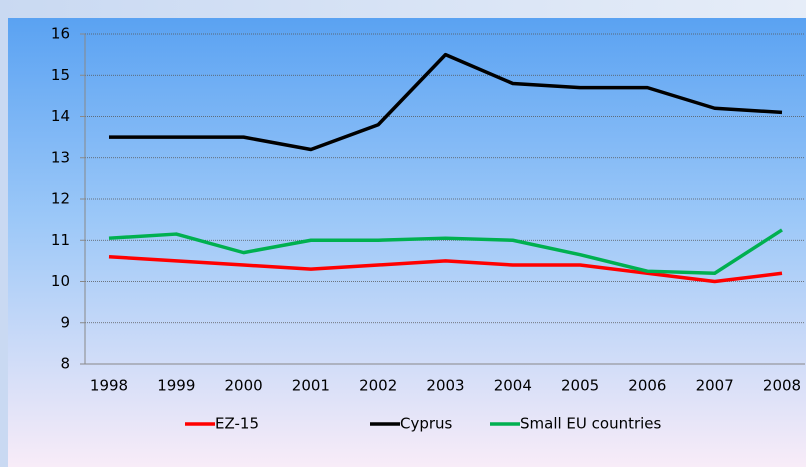 This screenshot has width=806, height=467. I want to click on y-tick-label: 12, so click(60, 199).